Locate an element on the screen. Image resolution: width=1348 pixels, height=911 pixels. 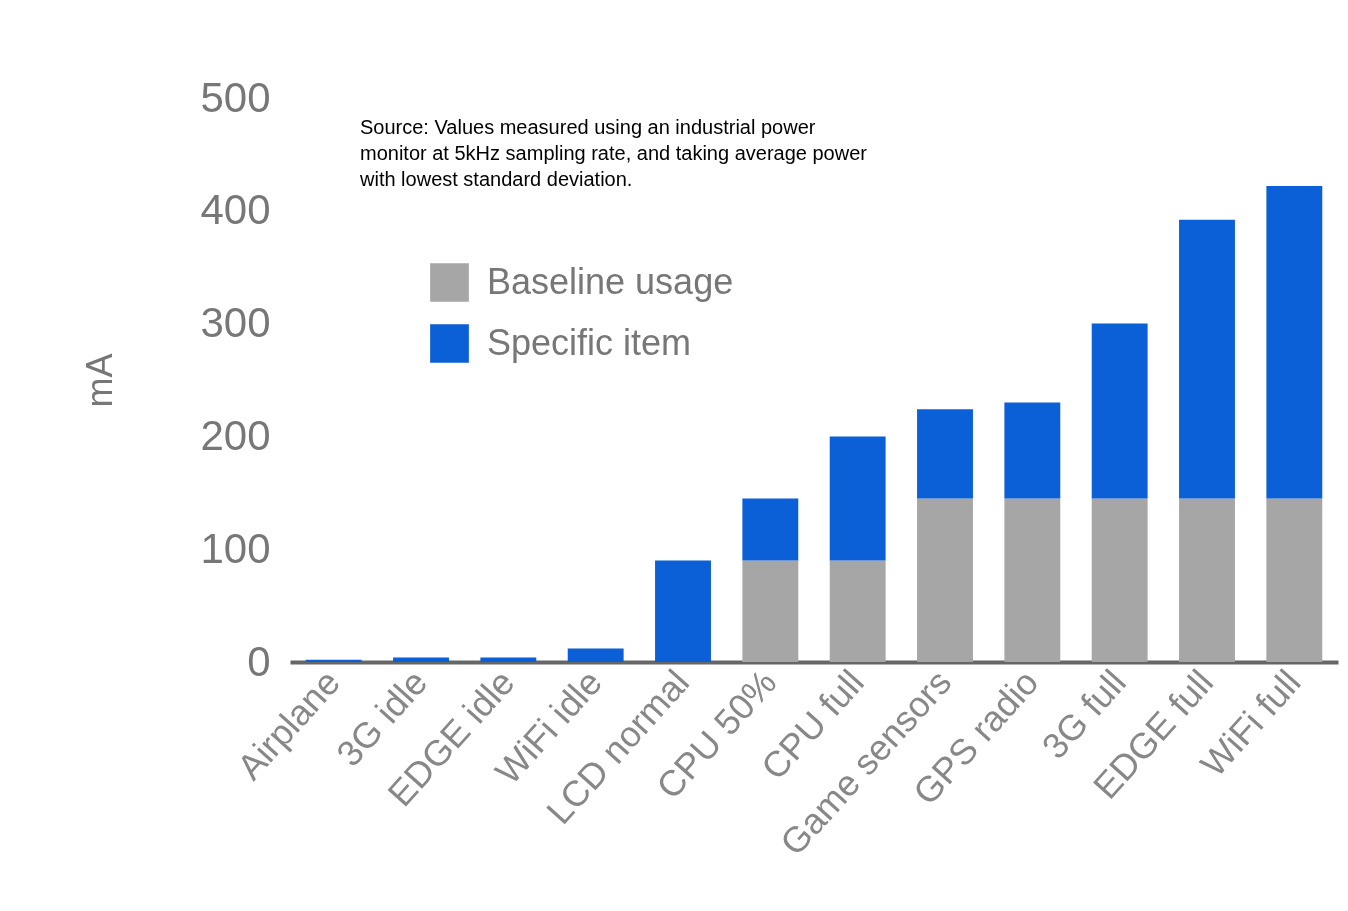
y-tick-label: 0 is located at coordinates (259, 661).